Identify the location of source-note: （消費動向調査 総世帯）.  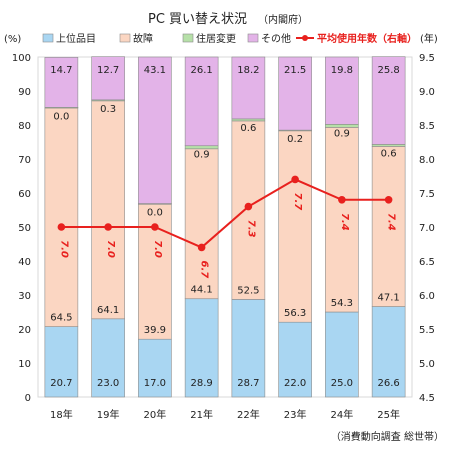
(387, 436).